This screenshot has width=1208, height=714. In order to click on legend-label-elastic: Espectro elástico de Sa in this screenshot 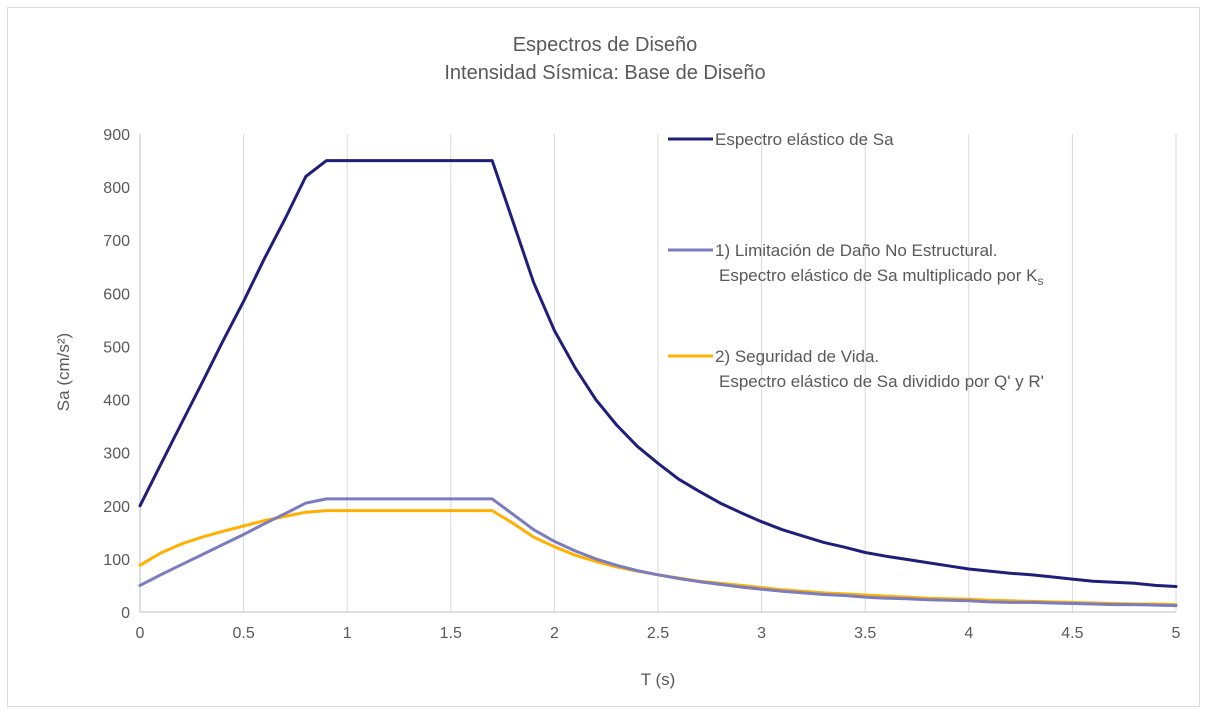, I will do `click(804, 139)`.